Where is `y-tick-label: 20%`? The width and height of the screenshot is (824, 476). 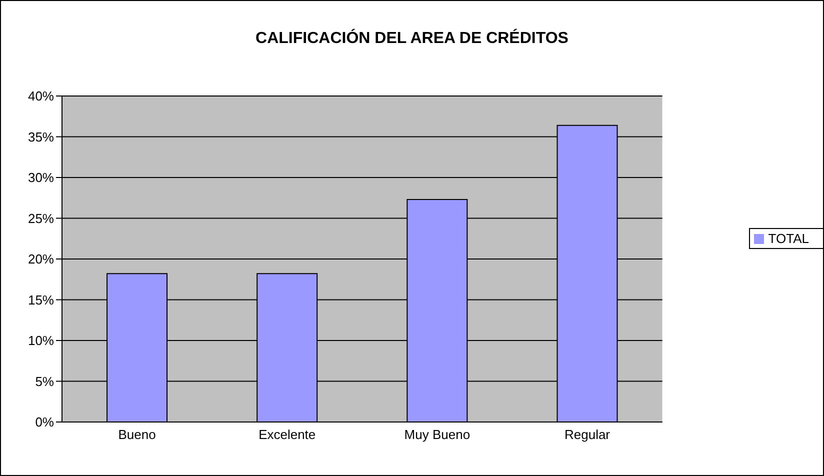 y-tick-label: 20% is located at coordinates (41, 259).